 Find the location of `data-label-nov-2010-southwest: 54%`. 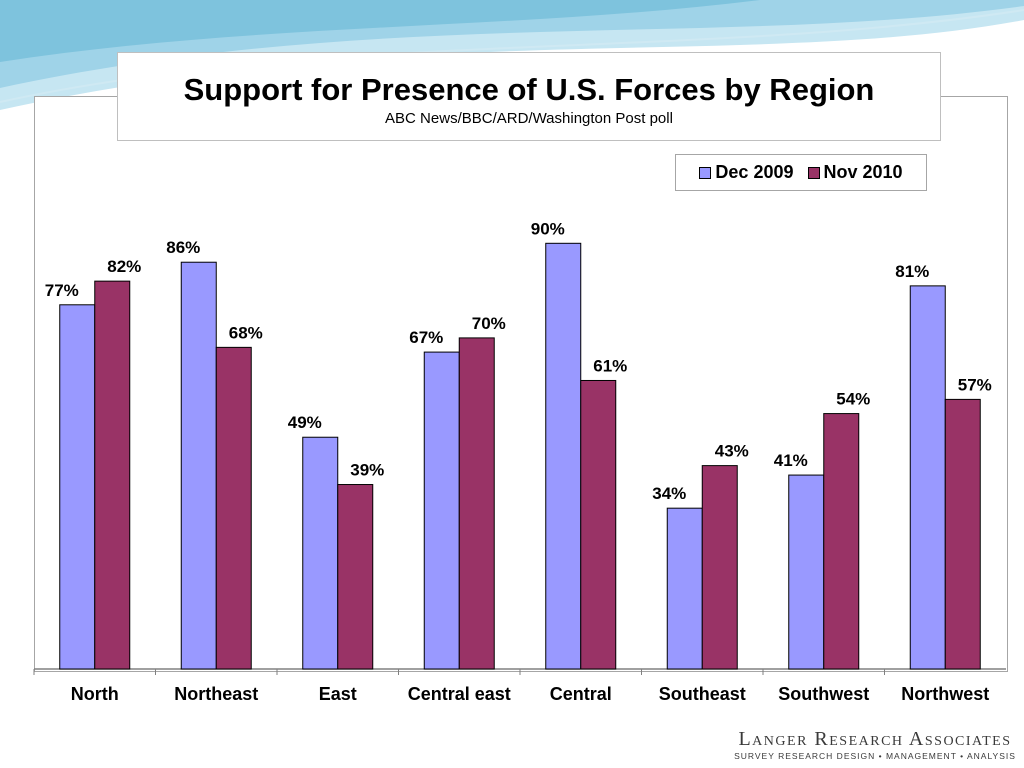

data-label-nov-2010-southwest: 54% is located at coordinates (853, 399).